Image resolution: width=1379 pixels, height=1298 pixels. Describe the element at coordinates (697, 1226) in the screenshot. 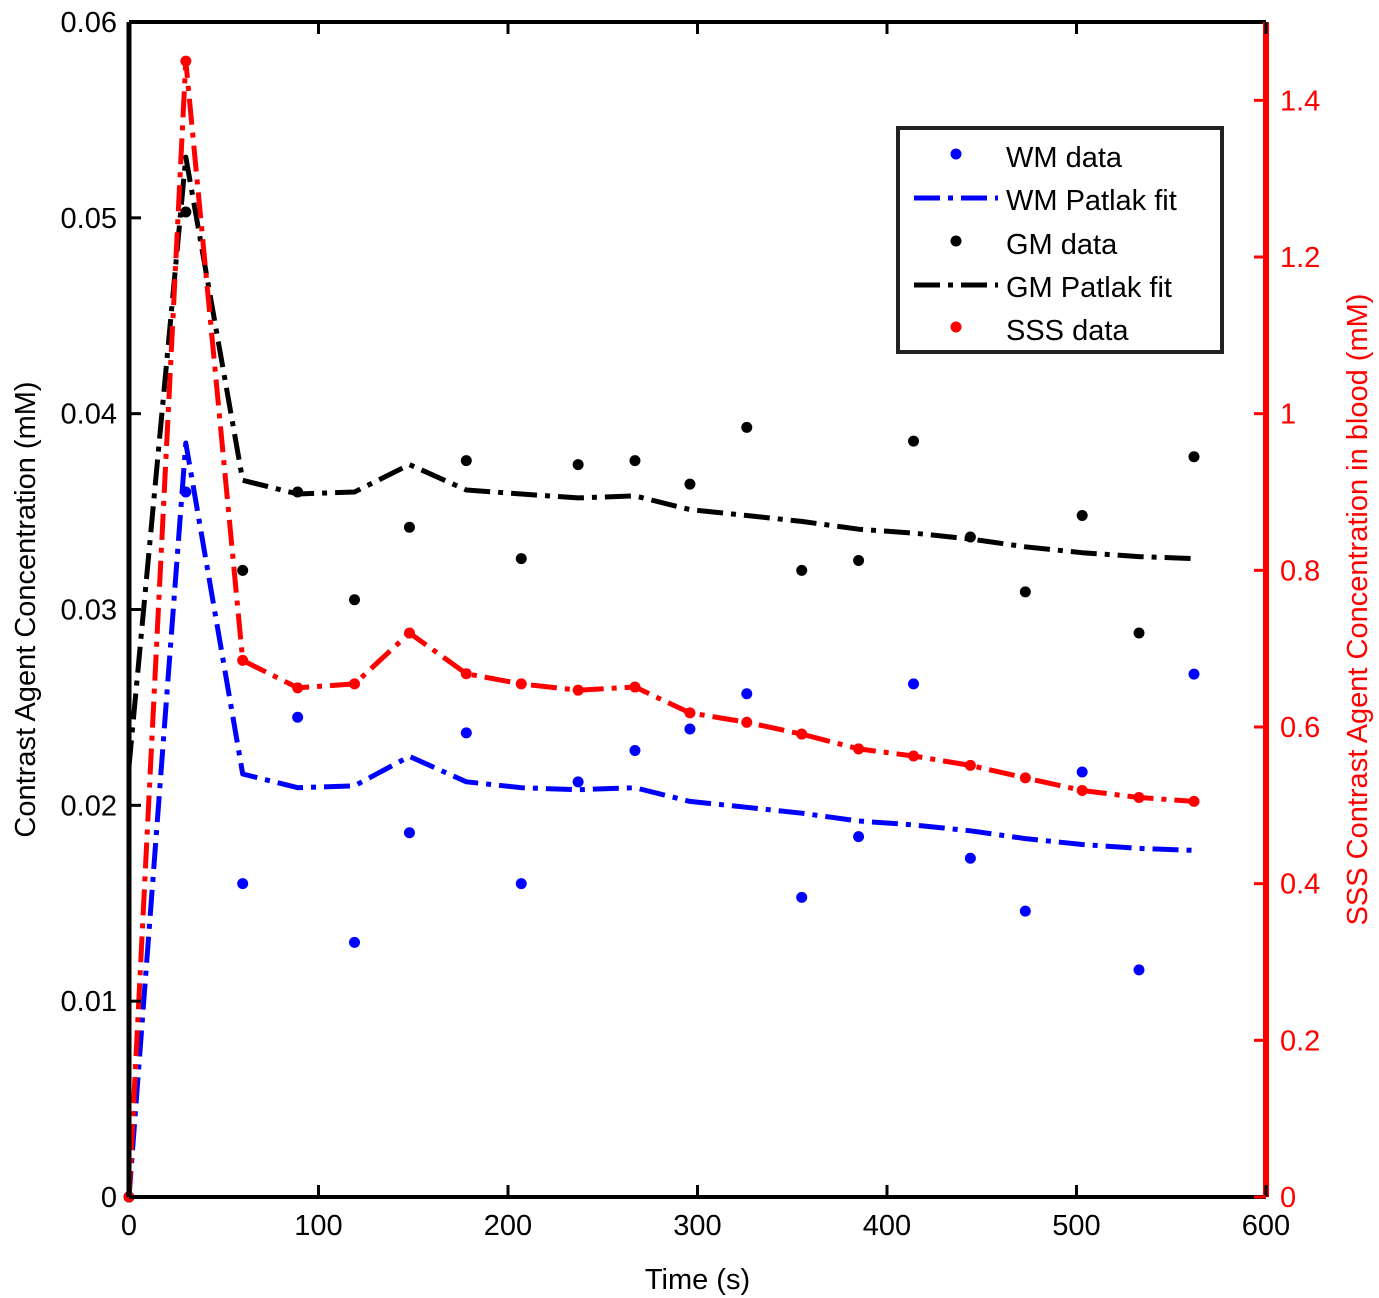

I see `x-tick-label: 300` at that location.